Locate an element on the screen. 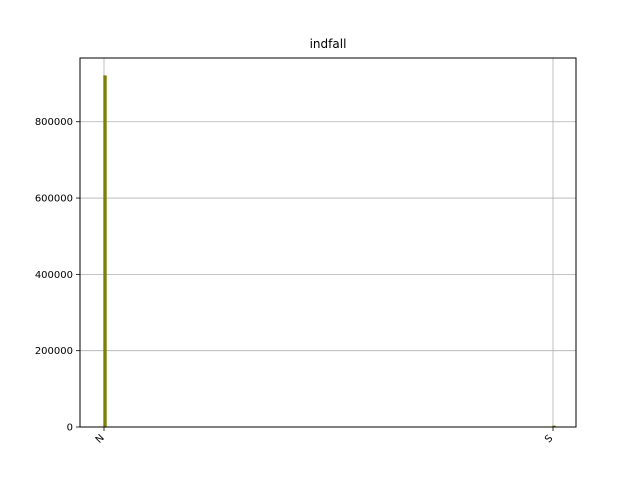  bar-n is located at coordinates (105, 251).